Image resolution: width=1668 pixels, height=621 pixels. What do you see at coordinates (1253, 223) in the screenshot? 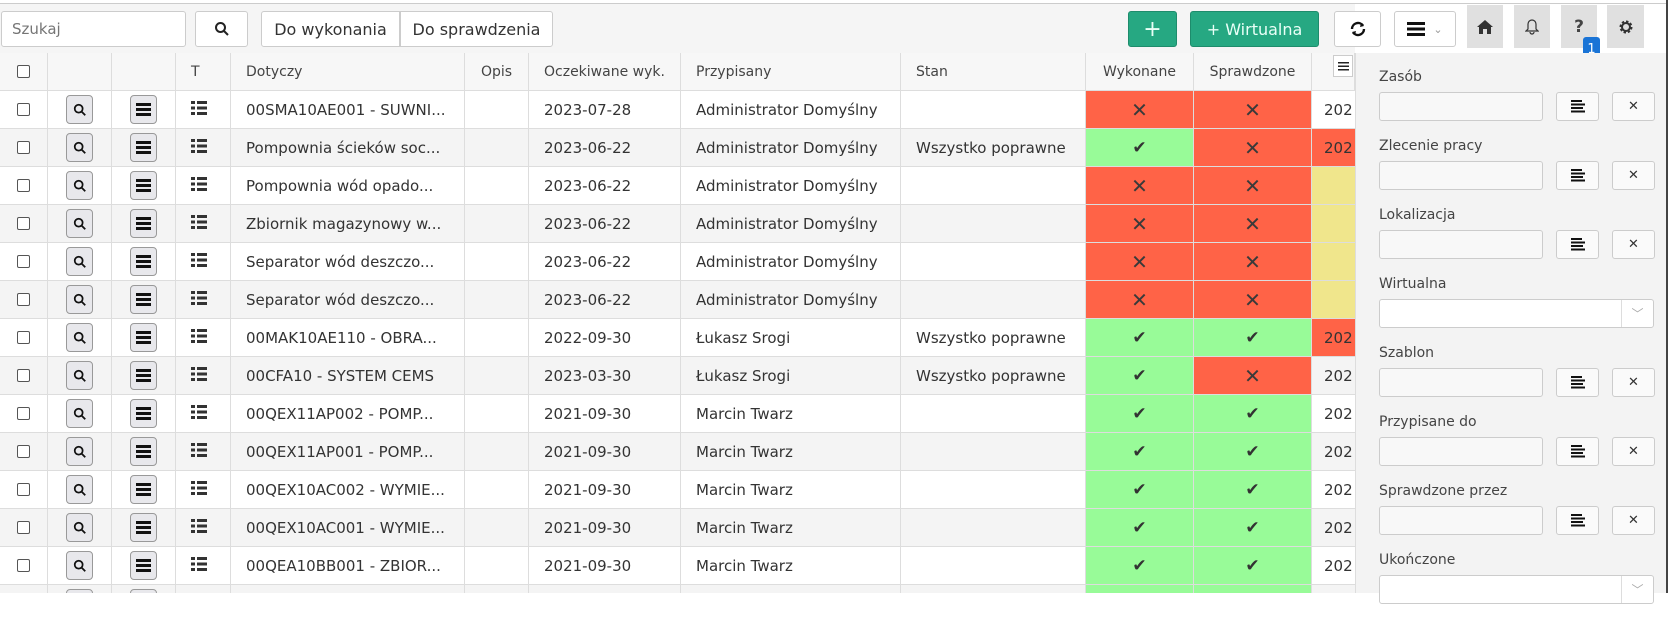
I see `sprawdzone-cell: ✕` at bounding box center [1253, 223].